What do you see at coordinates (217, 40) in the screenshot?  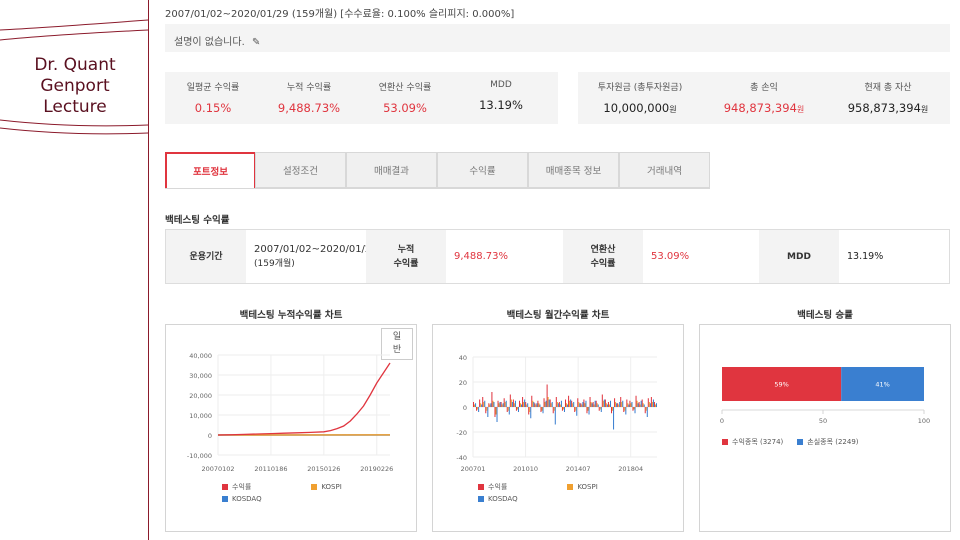 I see `description: 설명이 없습니다. ✎` at bounding box center [217, 40].